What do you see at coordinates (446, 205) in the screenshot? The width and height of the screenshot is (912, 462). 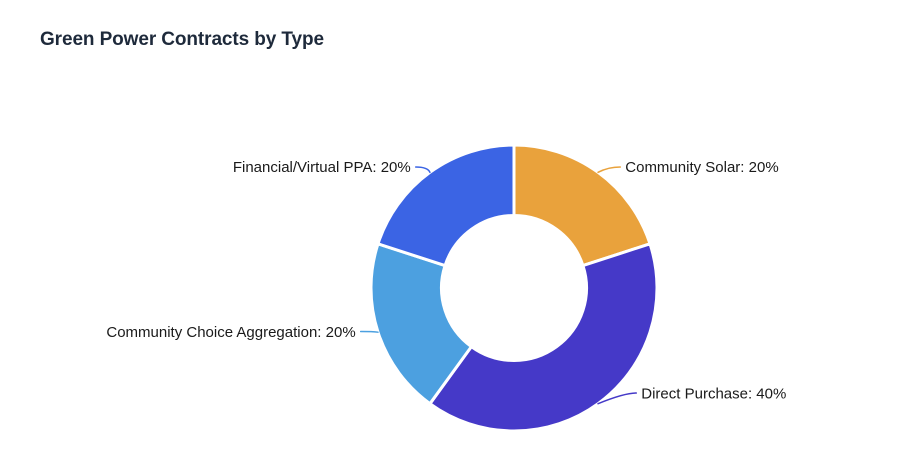 I see `pie-slice-financial-virtual-ppa` at bounding box center [446, 205].